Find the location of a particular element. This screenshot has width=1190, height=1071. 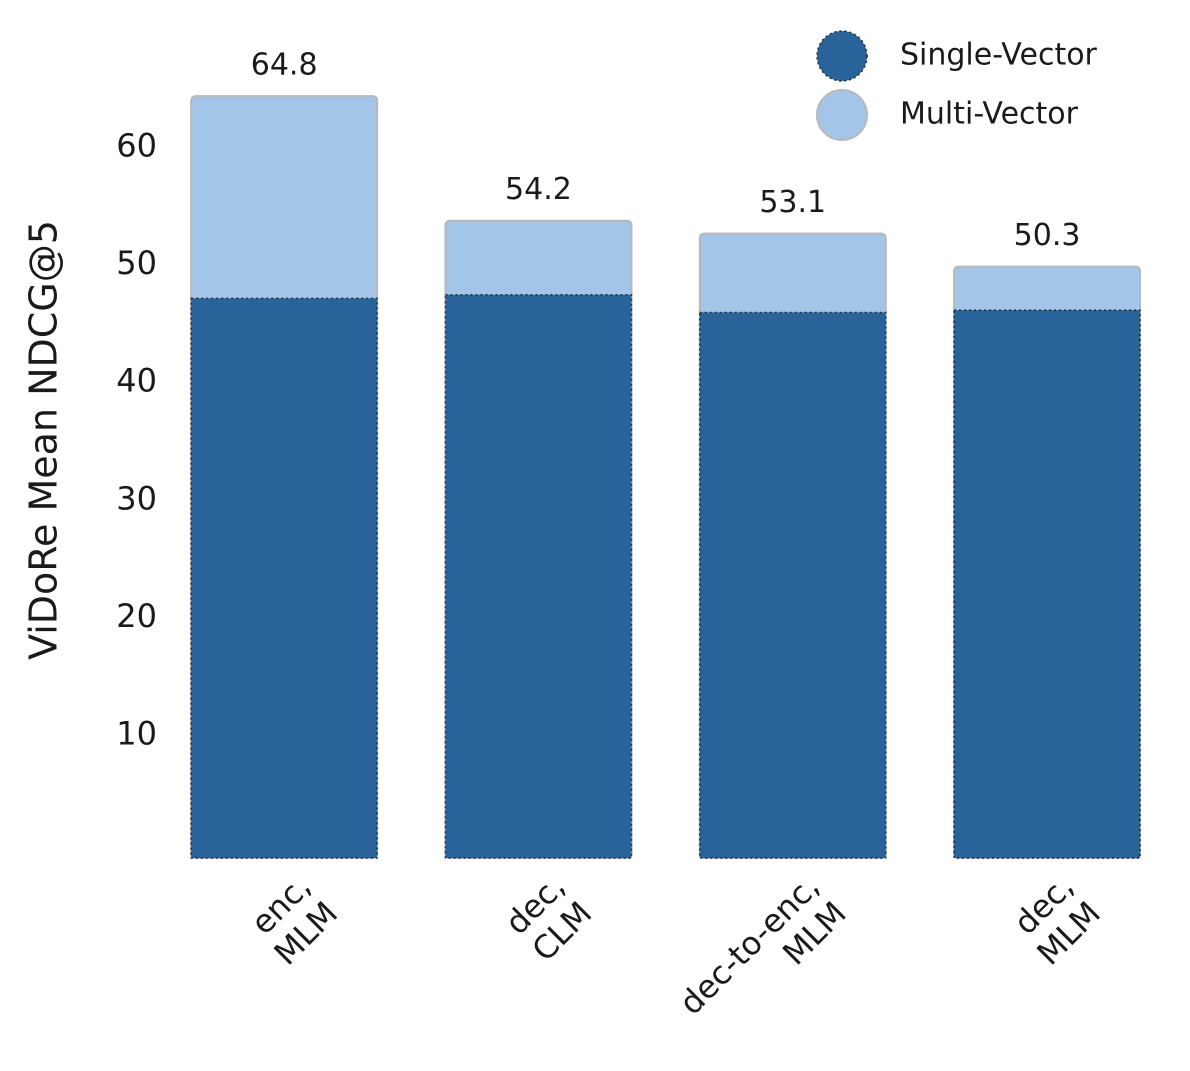

value-label: 50.3 is located at coordinates (1047, 235).